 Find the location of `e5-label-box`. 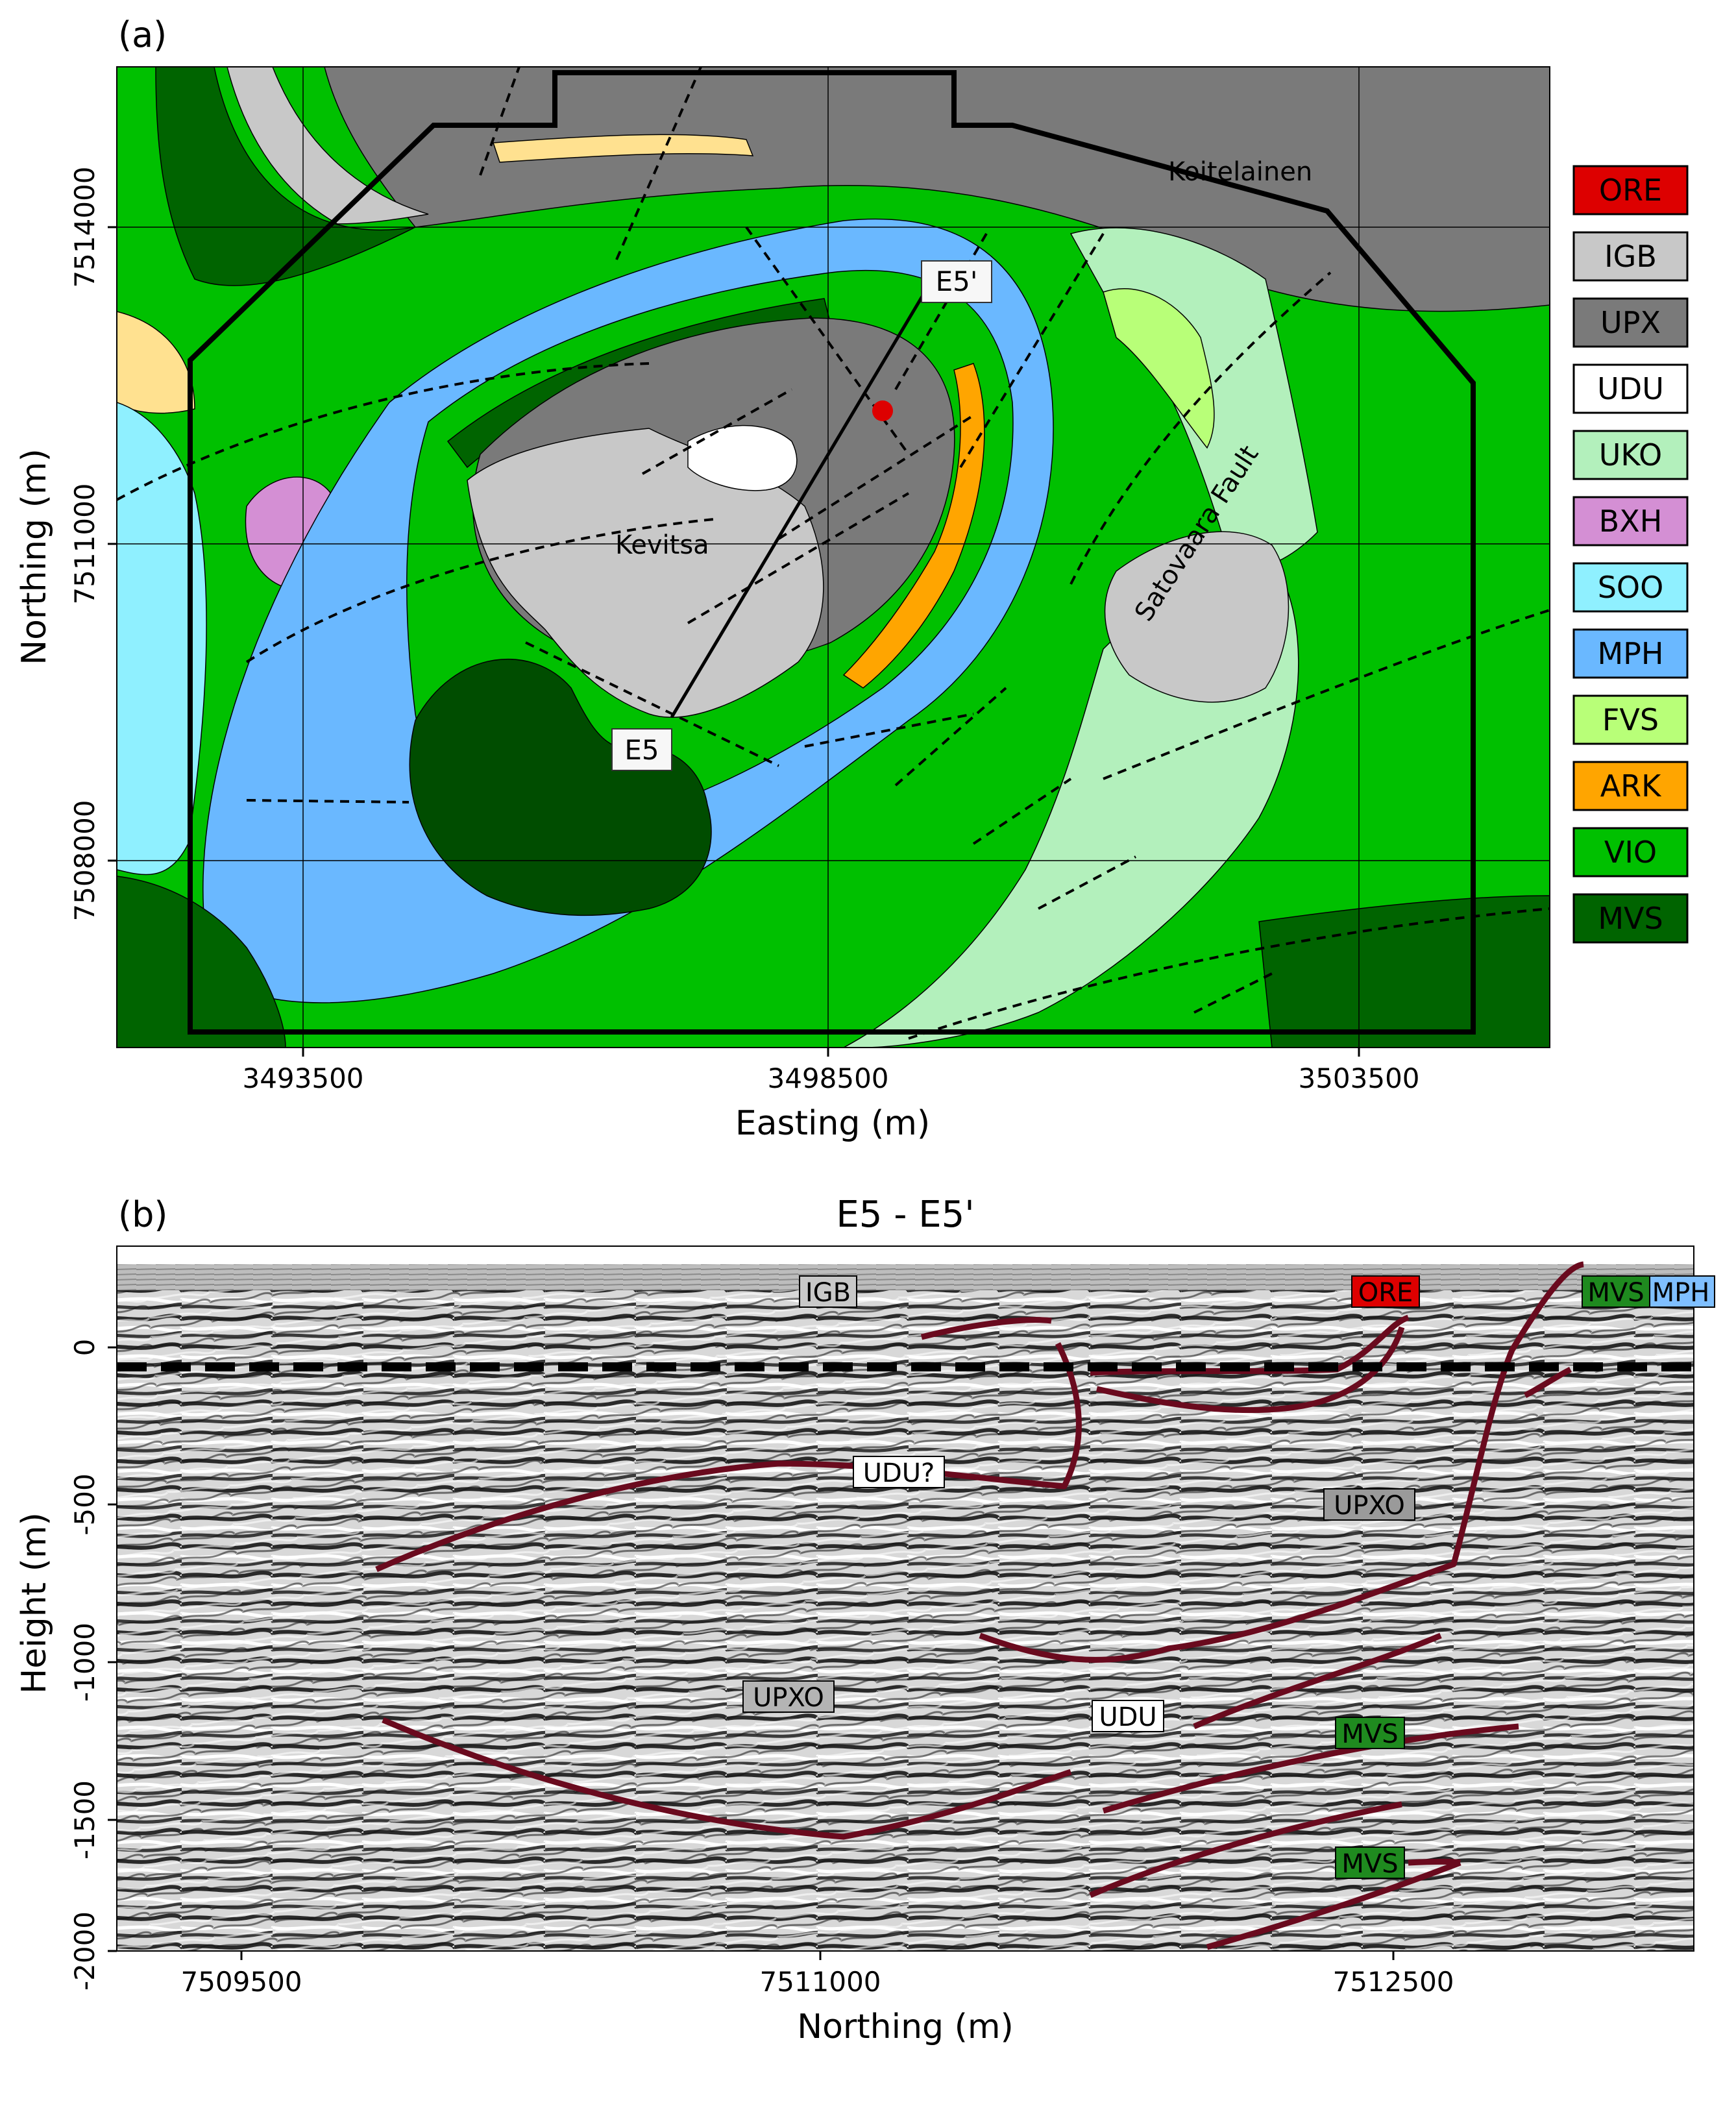

e5-label-box is located at coordinates (641, 750).